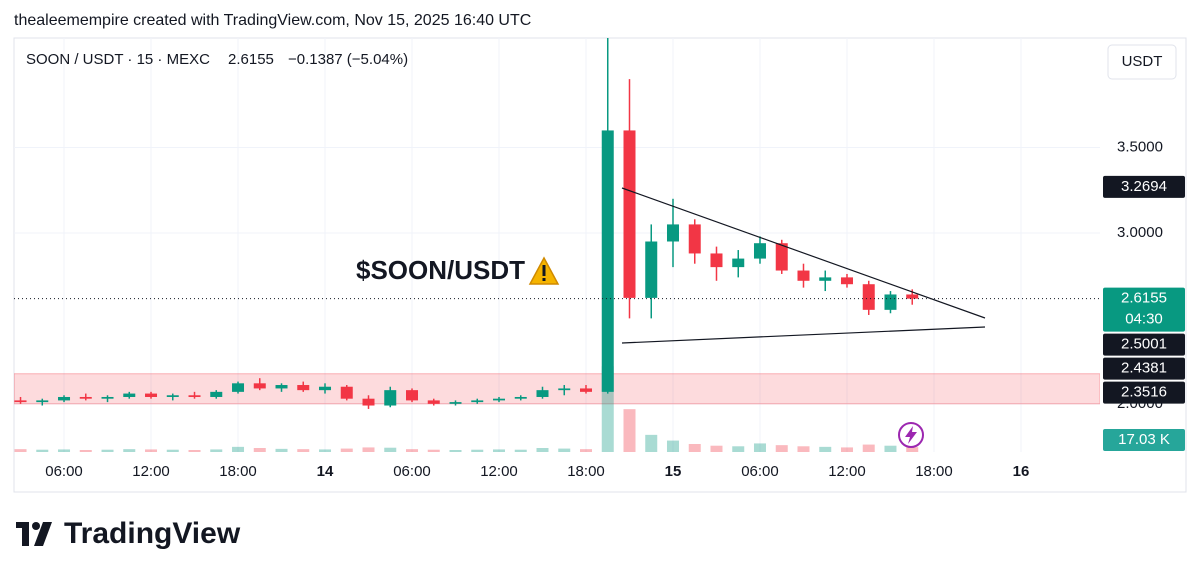  What do you see at coordinates (440, 270) in the screenshot?
I see `annotation: $SOON/USDT` at bounding box center [440, 270].